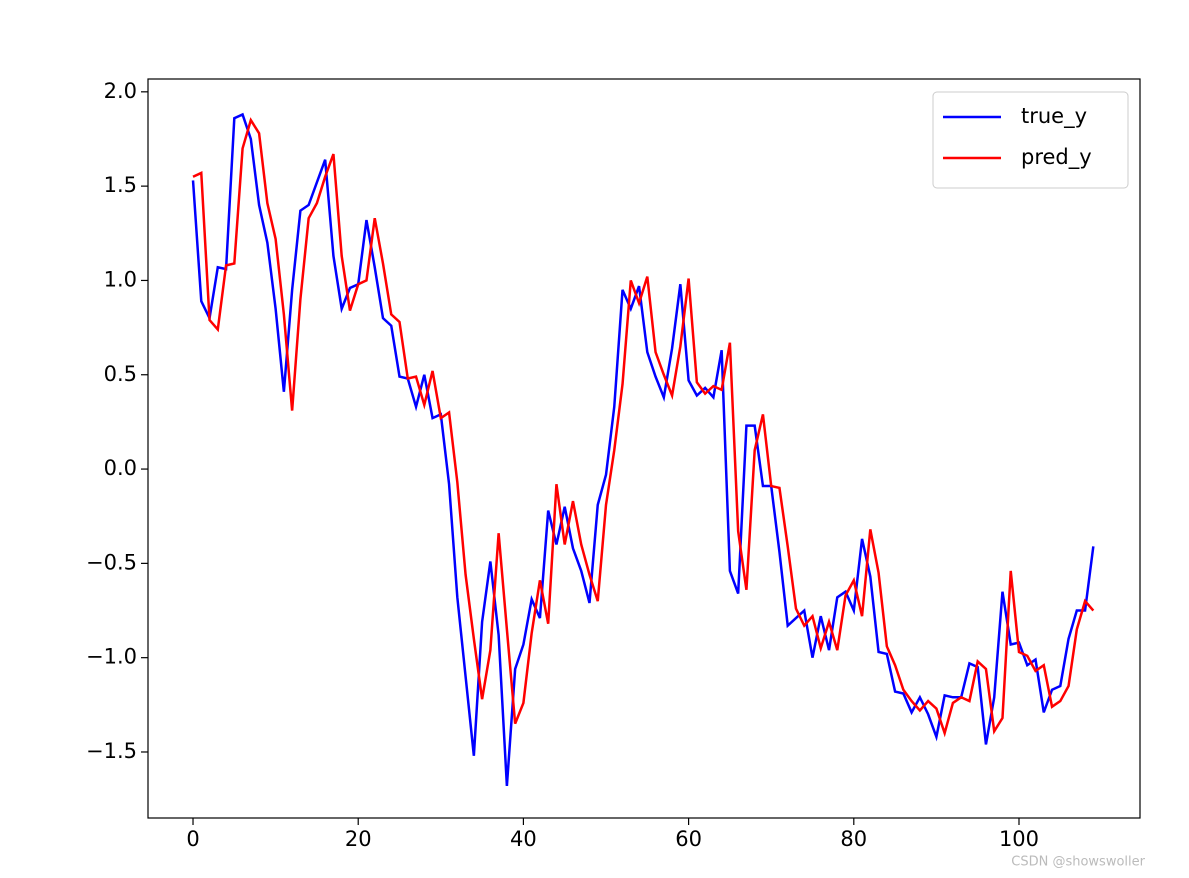 This screenshot has height=878, width=1189. Describe the element at coordinates (192, 839) in the screenshot. I see `x-tick-label: 0` at that location.